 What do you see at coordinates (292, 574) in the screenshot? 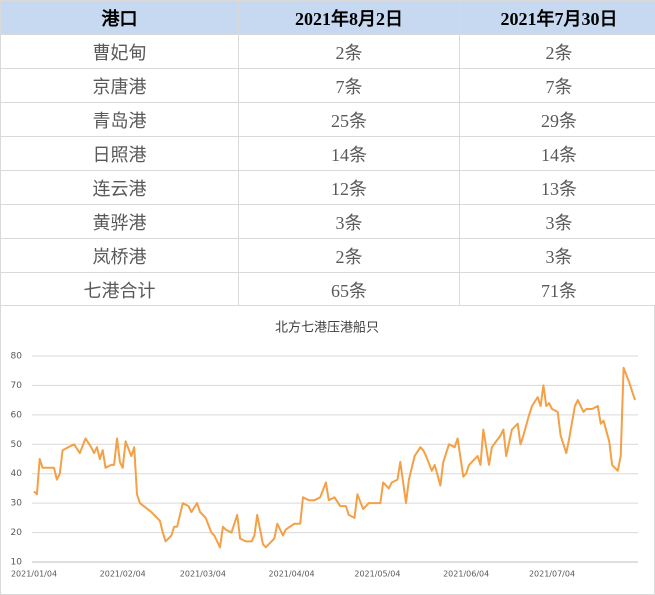
I see `x-tick-label: 2021/04/04` at bounding box center [292, 574].